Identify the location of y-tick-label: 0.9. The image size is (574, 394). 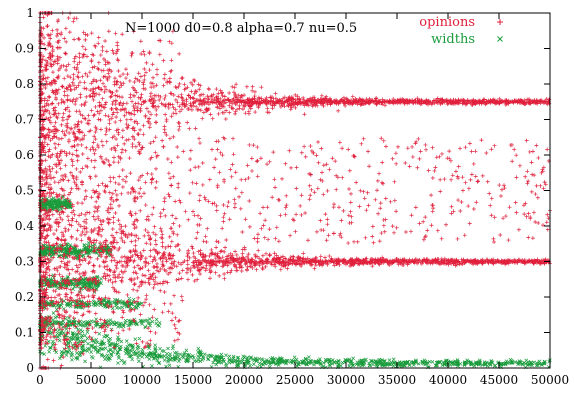
(24, 49).